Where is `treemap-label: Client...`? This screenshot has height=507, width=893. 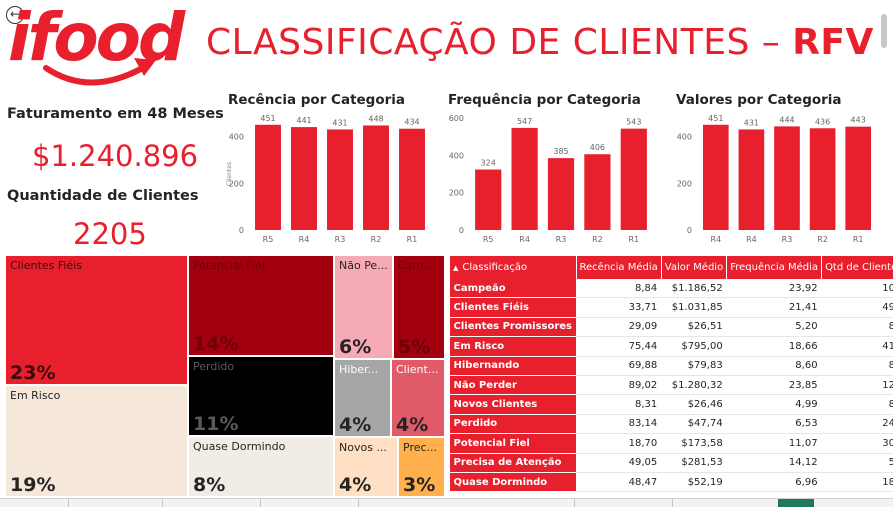
treemap-label: Client... is located at coordinates (417, 369).